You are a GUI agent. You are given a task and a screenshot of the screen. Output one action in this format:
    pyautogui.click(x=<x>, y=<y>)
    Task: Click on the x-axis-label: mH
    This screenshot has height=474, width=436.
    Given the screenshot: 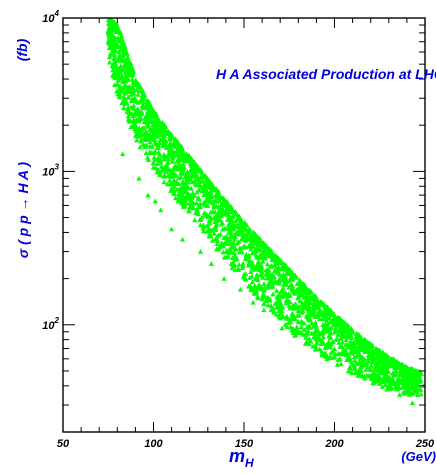 What is the action you would take?
    pyautogui.click(x=241, y=458)
    